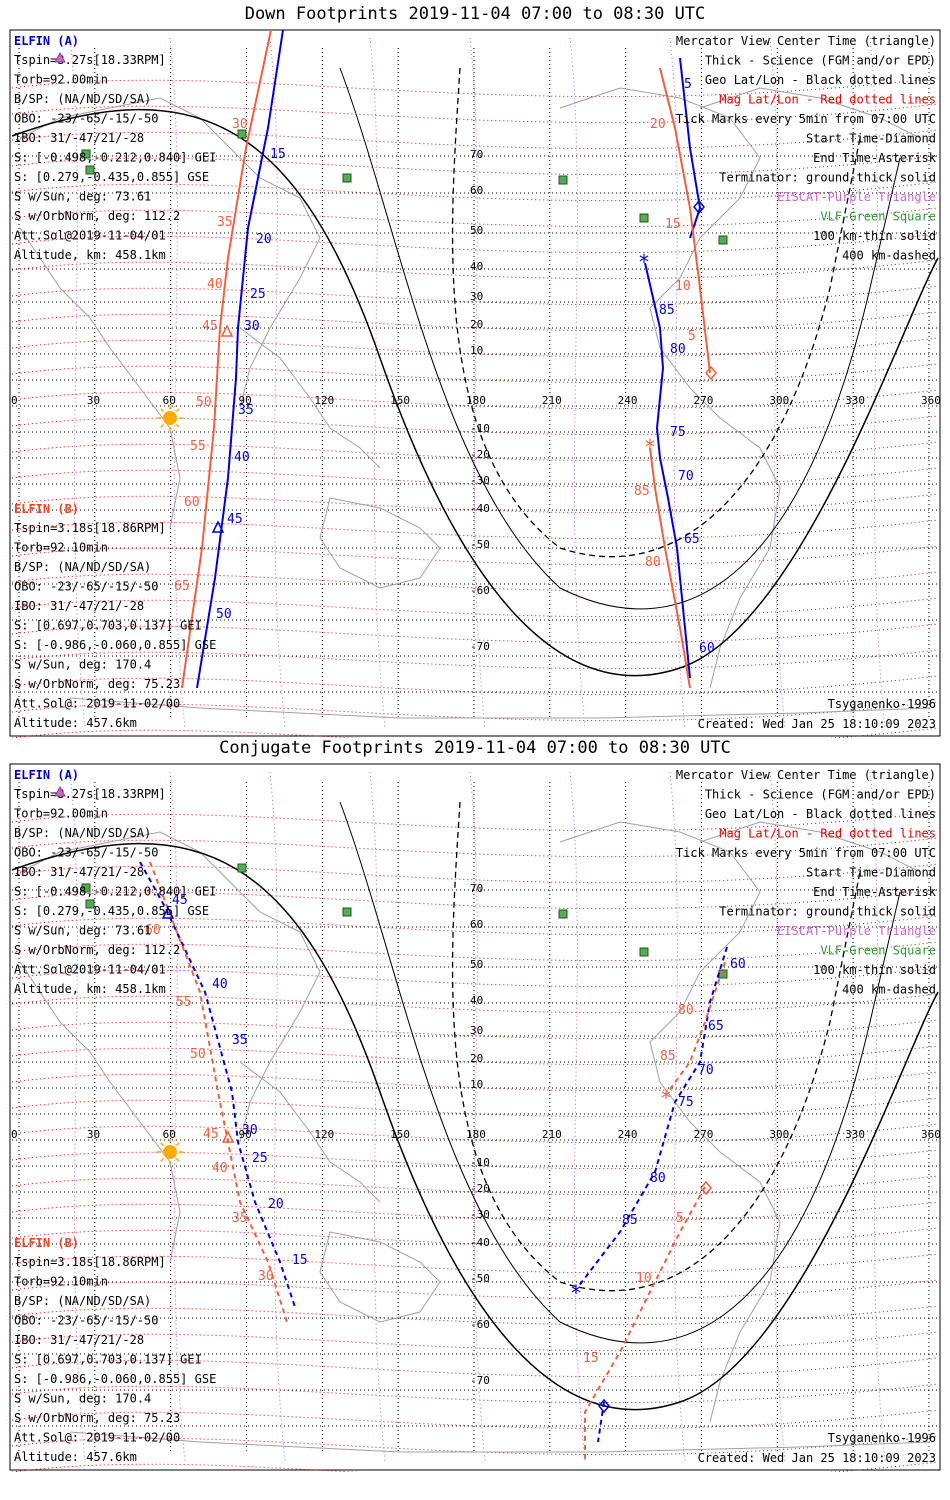 The image size is (950, 1500). What do you see at coordinates (856, 931) in the screenshot?
I see `legend-line: EISCAT-Purple Triangle` at bounding box center [856, 931].